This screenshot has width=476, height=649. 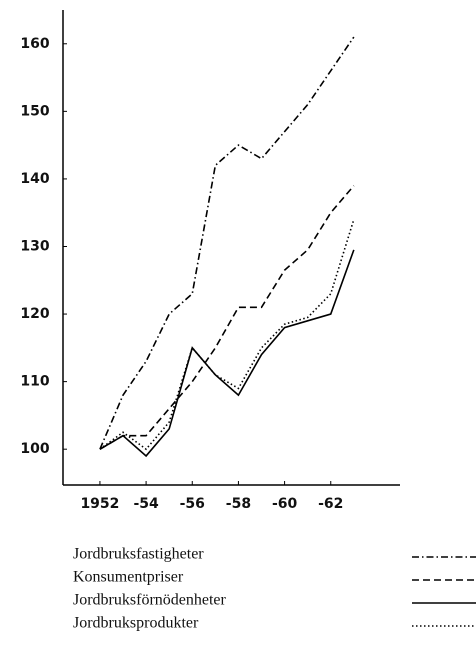 I want to click on legend-label: Jordbruksprodukter, so click(x=136, y=623).